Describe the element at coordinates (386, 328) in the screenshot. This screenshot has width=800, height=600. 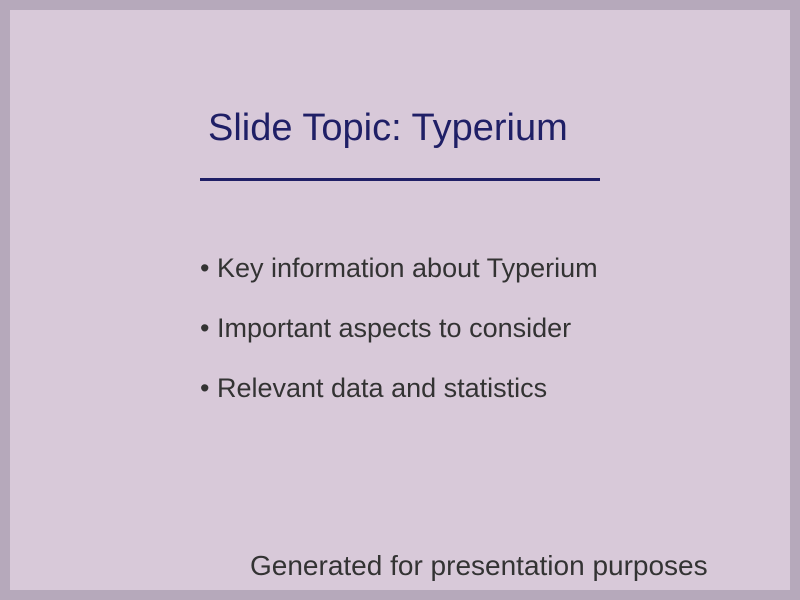
I see `bullet-item: • Important aspects to consider` at that location.